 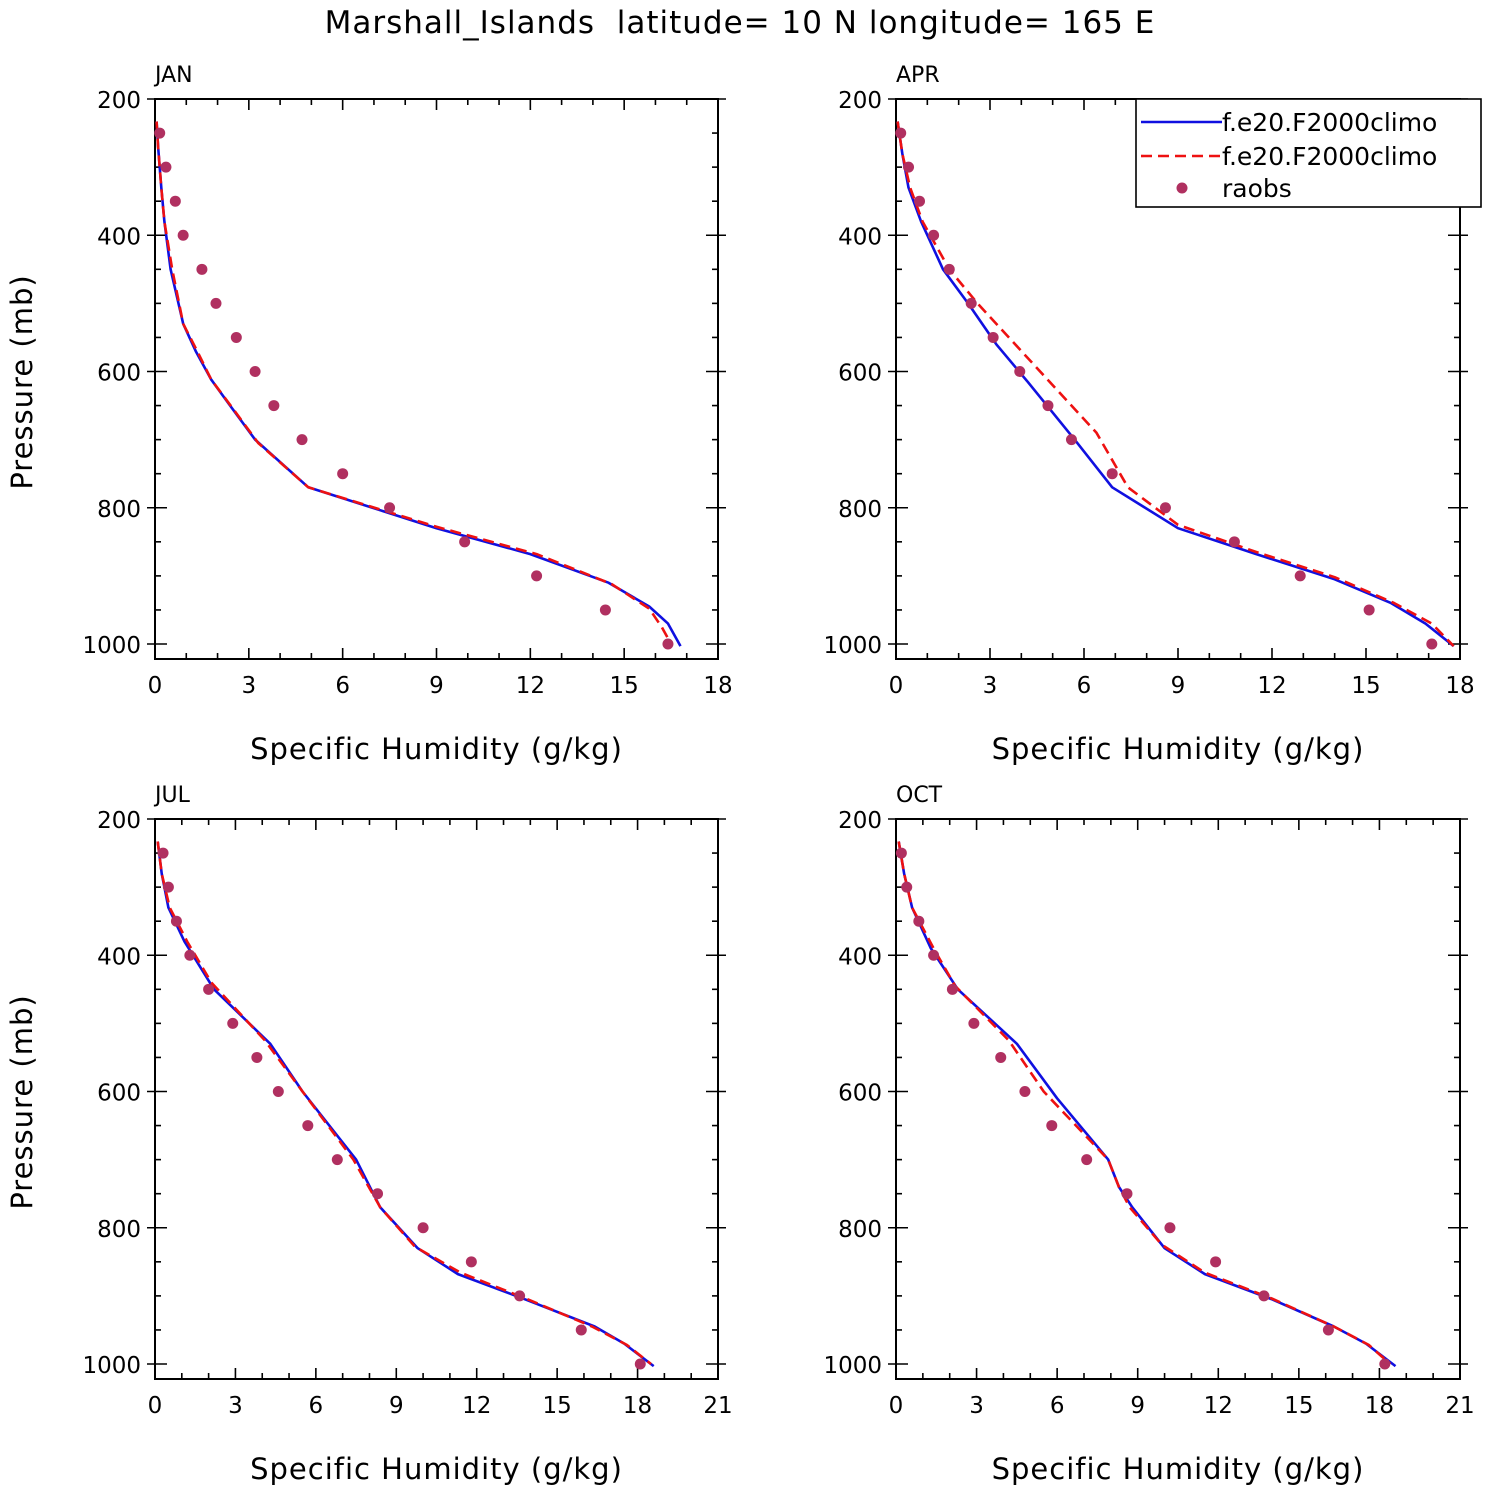 What do you see at coordinates (173, 75) in the screenshot?
I see `panel-title: JAN` at bounding box center [173, 75].